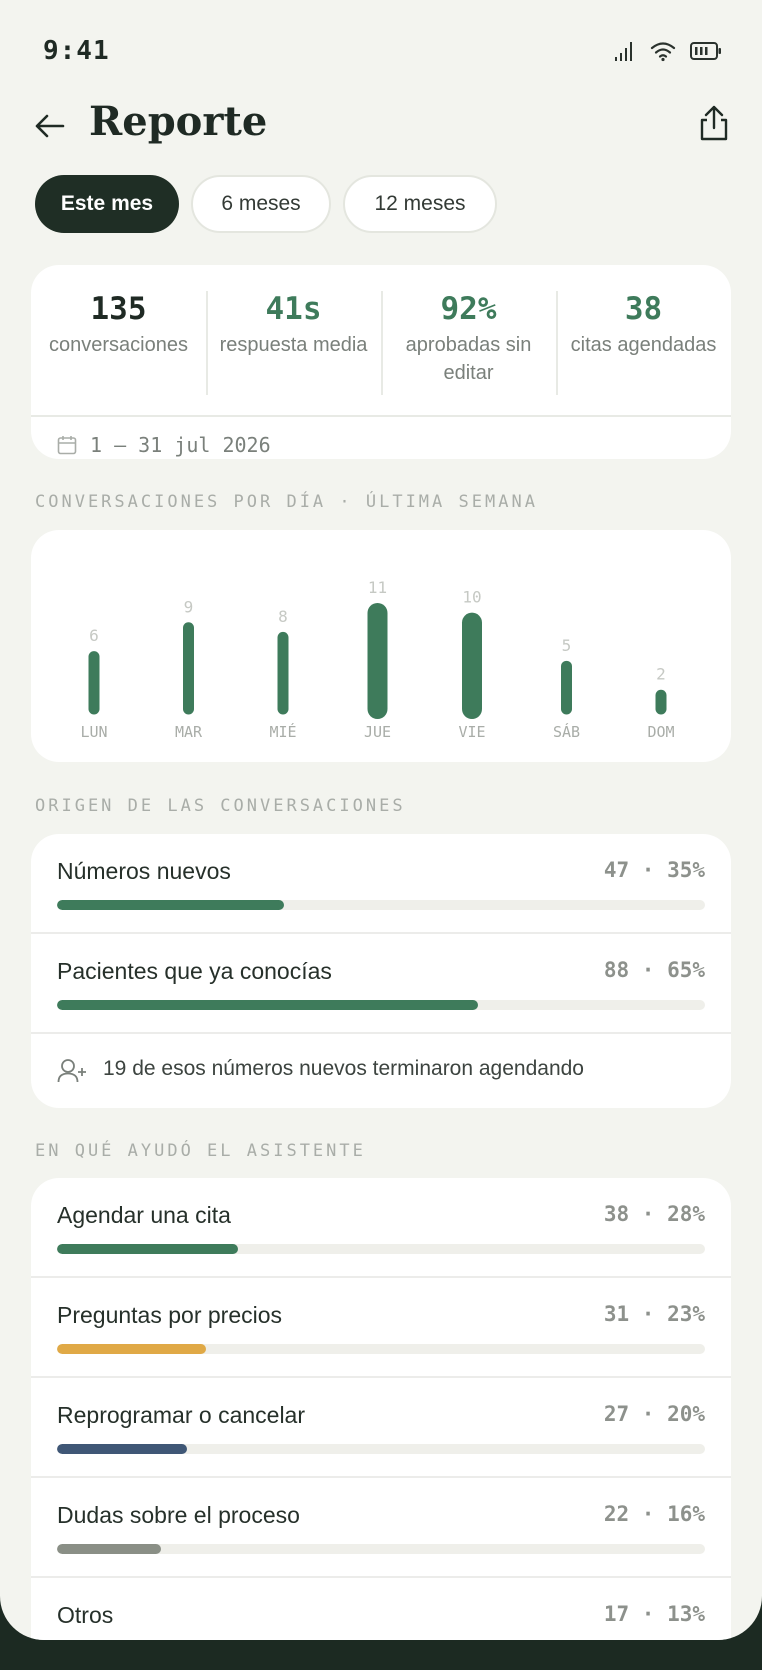  I want to click on kpi-respuesta-media: 41s respuesta media, so click(293, 340).